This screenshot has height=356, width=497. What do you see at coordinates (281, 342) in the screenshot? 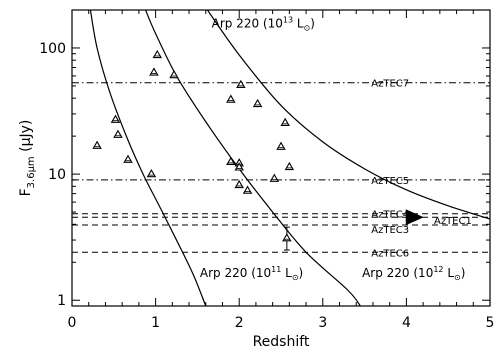
I see `x-axis-label: Redshift` at bounding box center [281, 342].